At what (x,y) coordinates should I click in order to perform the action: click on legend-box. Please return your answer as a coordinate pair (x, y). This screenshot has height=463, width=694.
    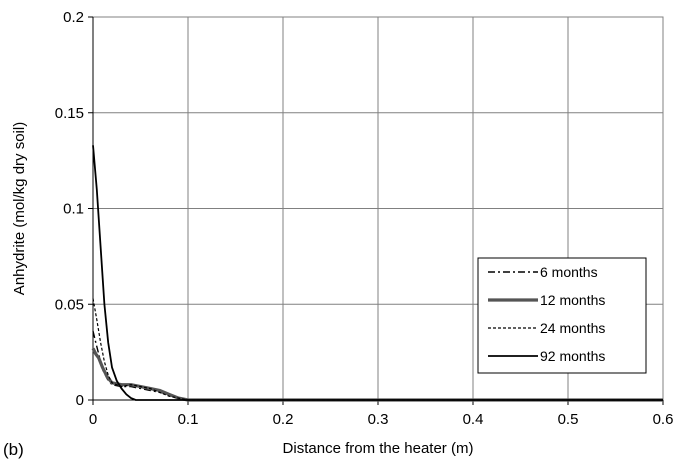
    Looking at the image, I should click on (562, 315).